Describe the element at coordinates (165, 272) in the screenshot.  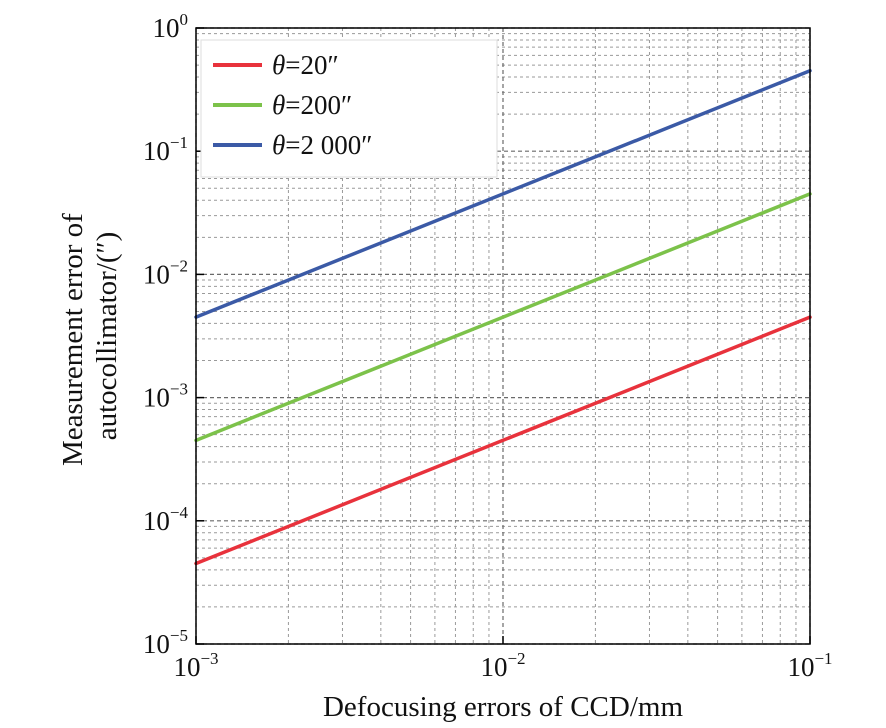
I see `y-tick-label-4: 10⁻²` at that location.